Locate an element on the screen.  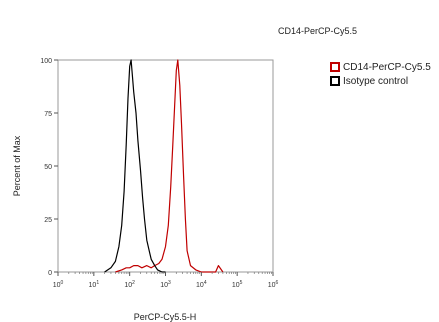
x-axis: 10⁰ 10¹ 10² 10³ 10⁴ 10⁵ 10⁶ is located at coordinates (166, 280).